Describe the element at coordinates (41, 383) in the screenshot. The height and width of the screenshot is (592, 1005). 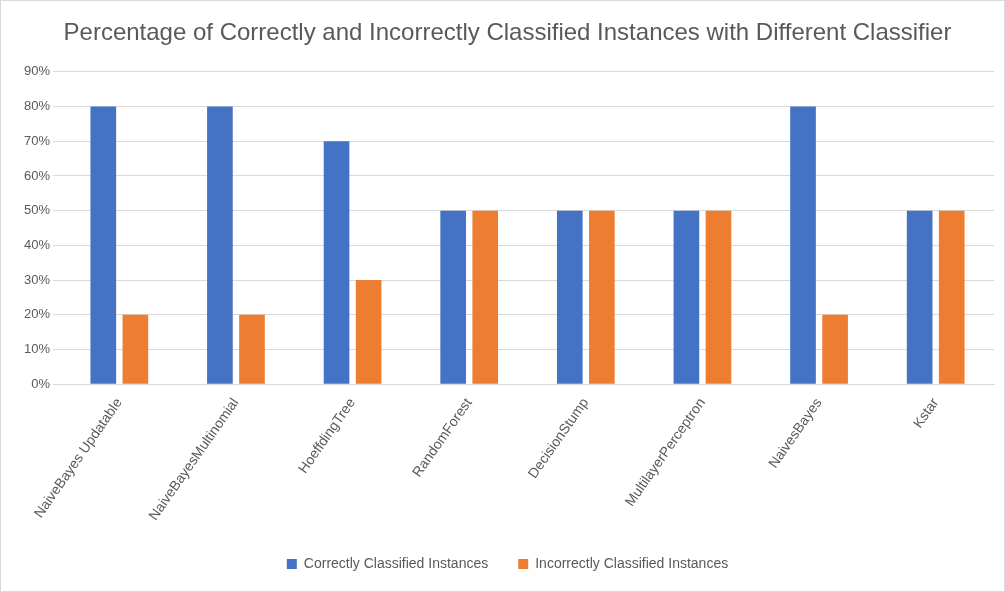
I see `y-tick-label: 0%` at that location.